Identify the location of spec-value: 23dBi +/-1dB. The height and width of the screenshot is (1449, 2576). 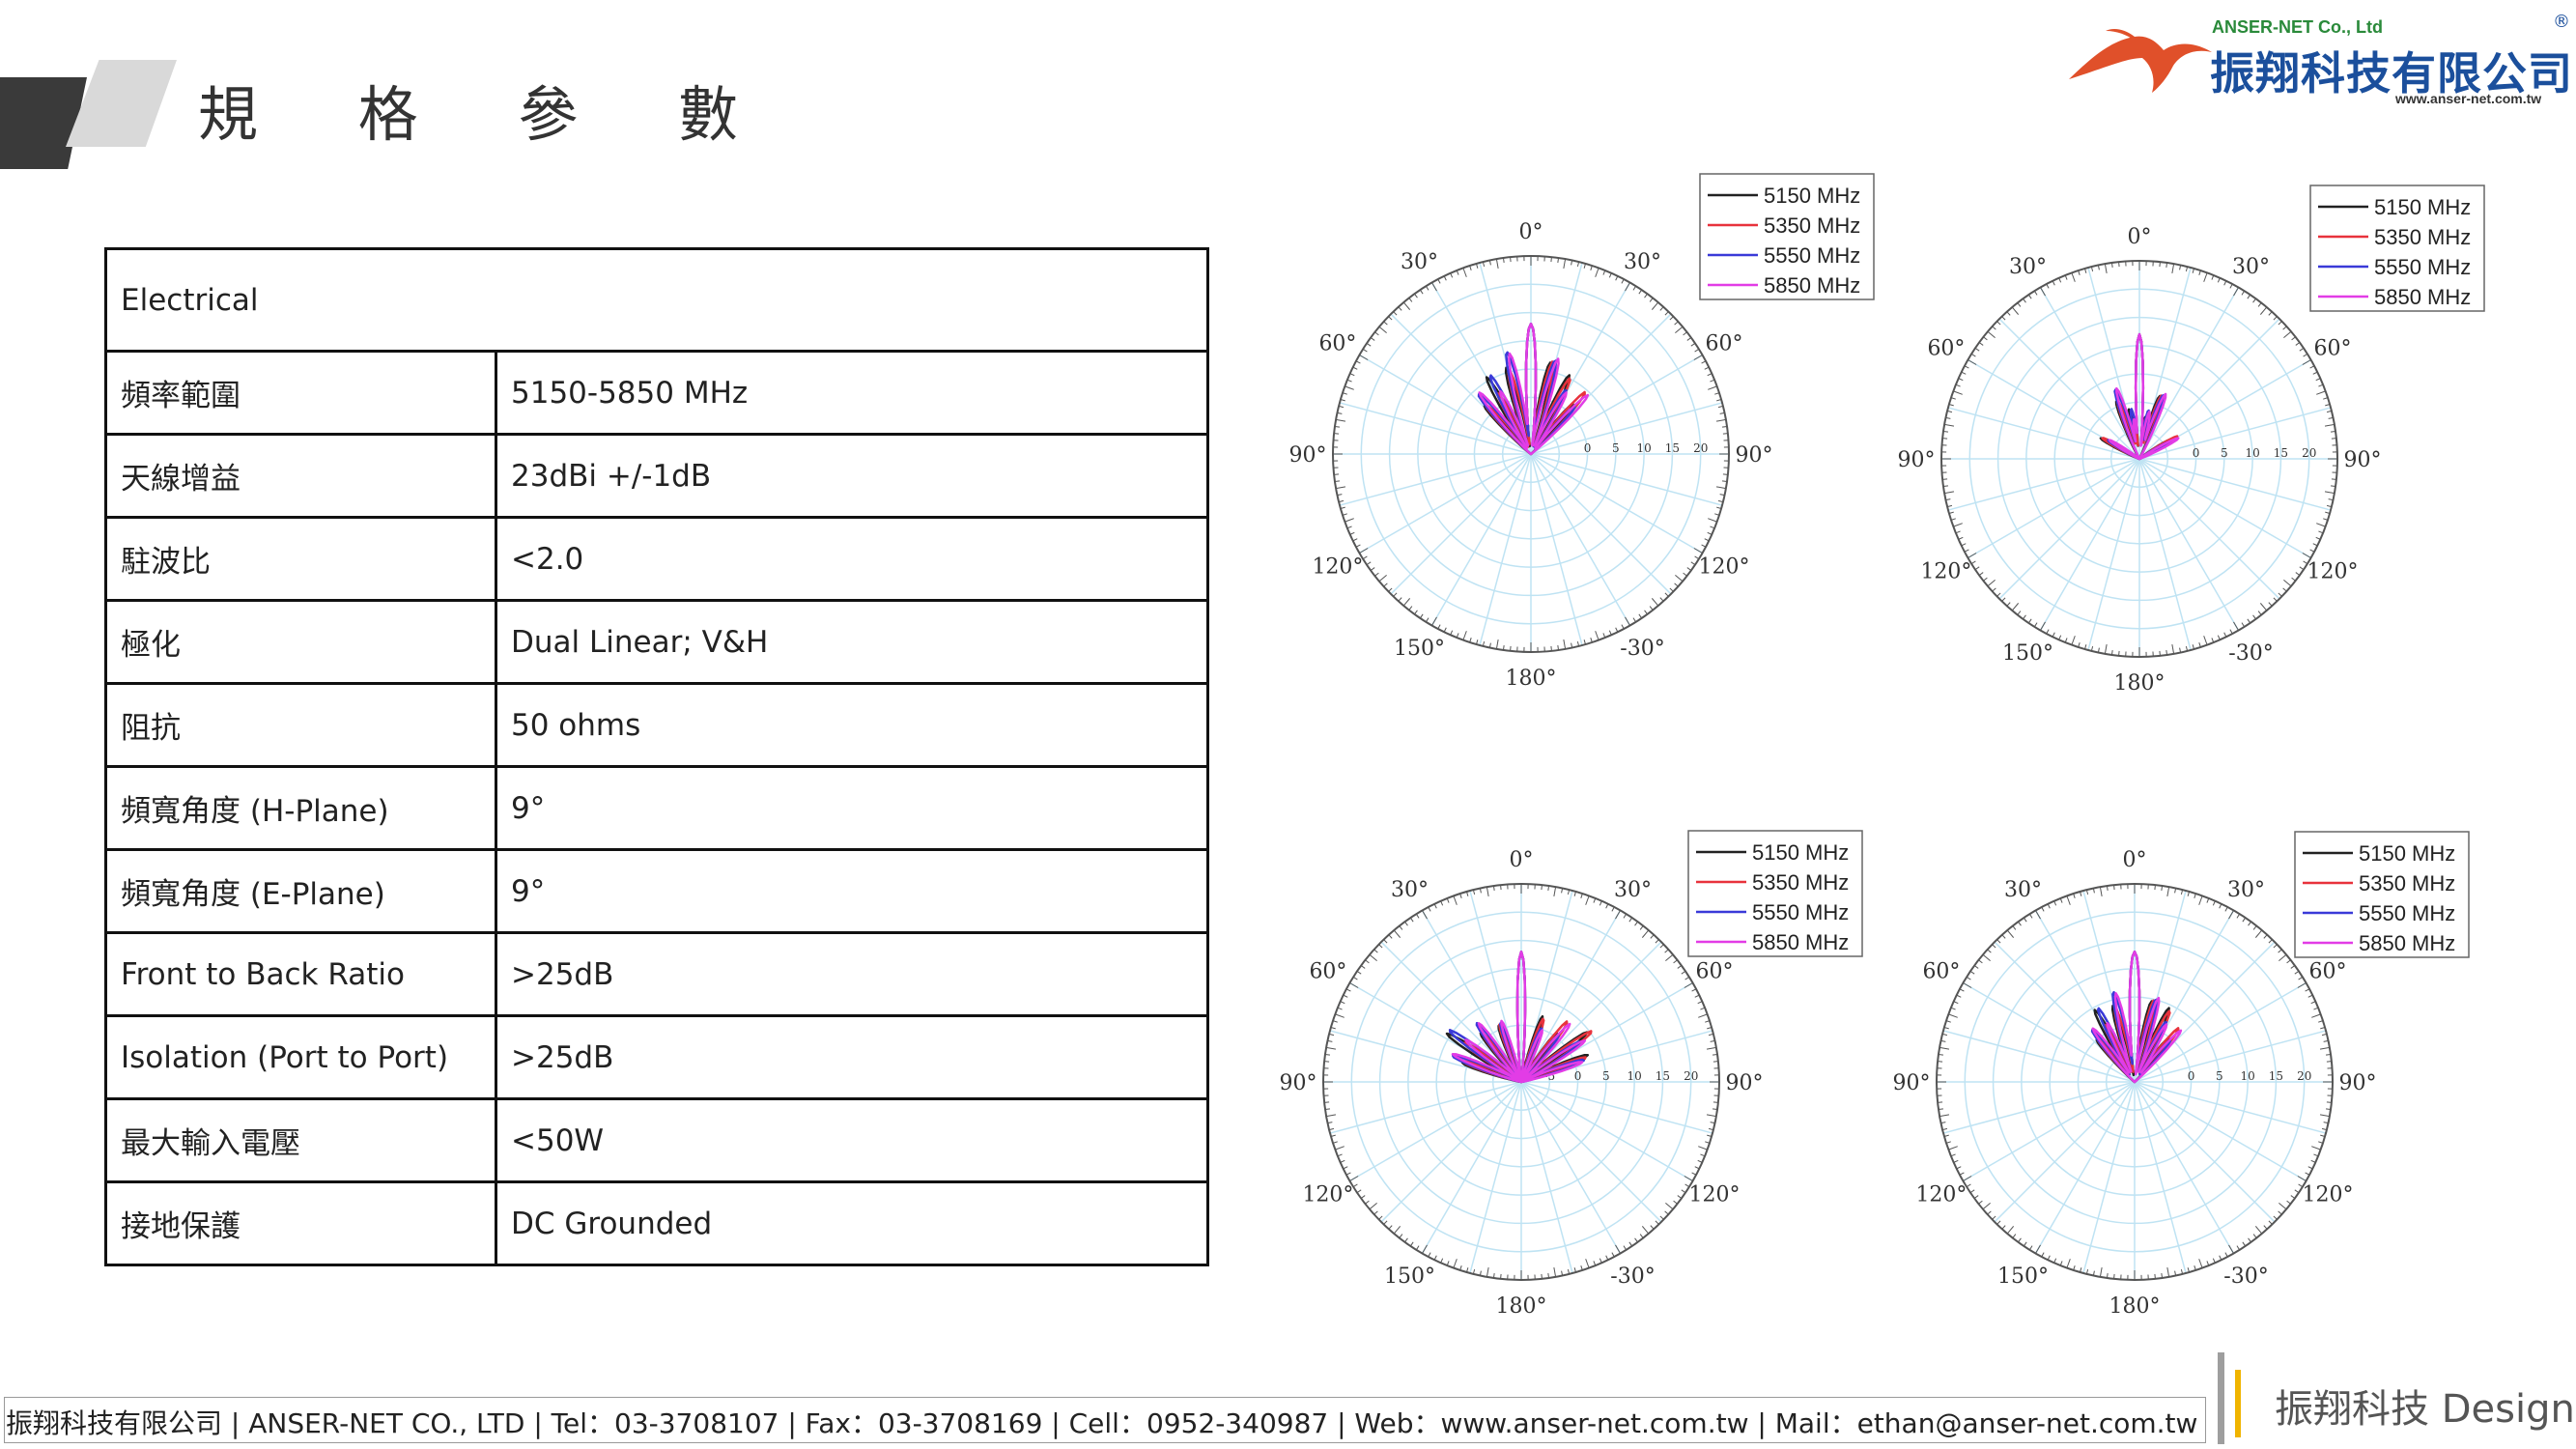
(852, 476).